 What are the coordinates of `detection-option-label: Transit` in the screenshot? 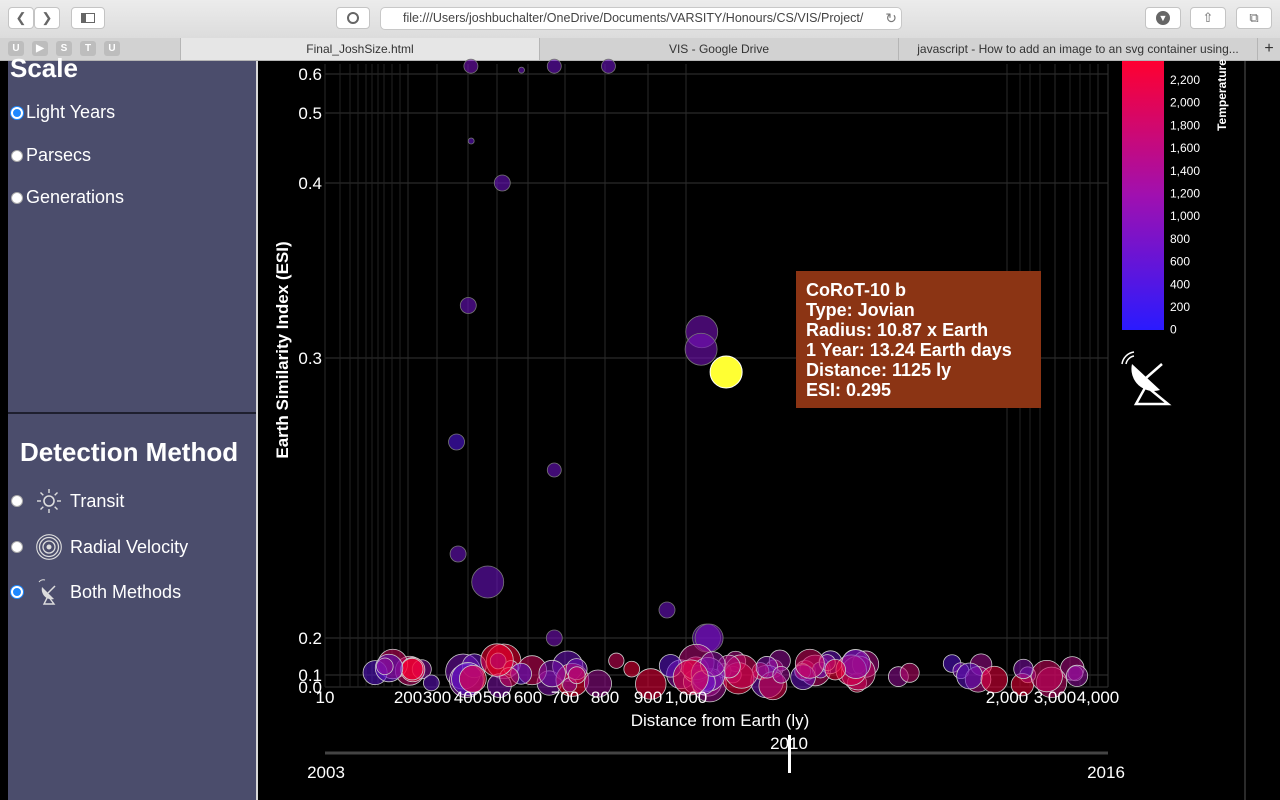 It's located at (97, 500).